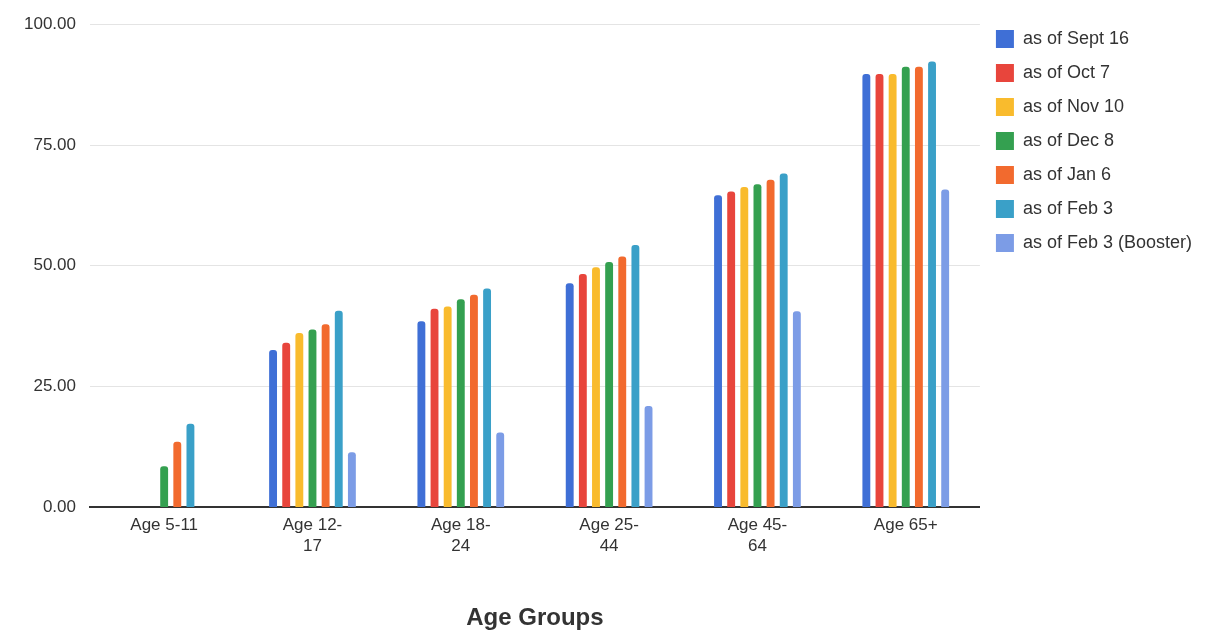 The width and height of the screenshot is (1212, 641). What do you see at coordinates (905, 525) in the screenshot?
I see `x-tick-label: Age 65+` at bounding box center [905, 525].